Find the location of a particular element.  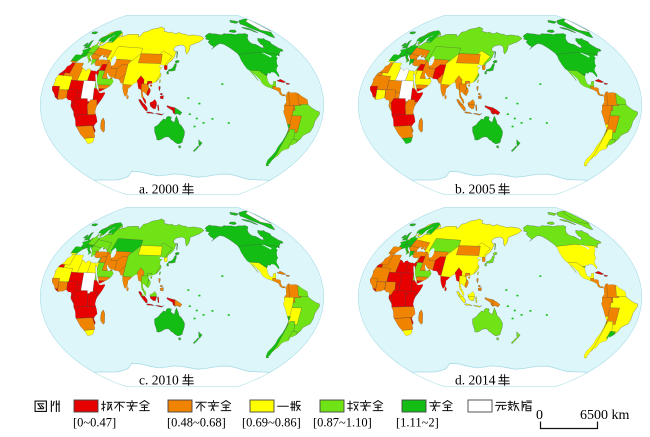

svg-text: 6500 km is located at coordinates (605, 415).